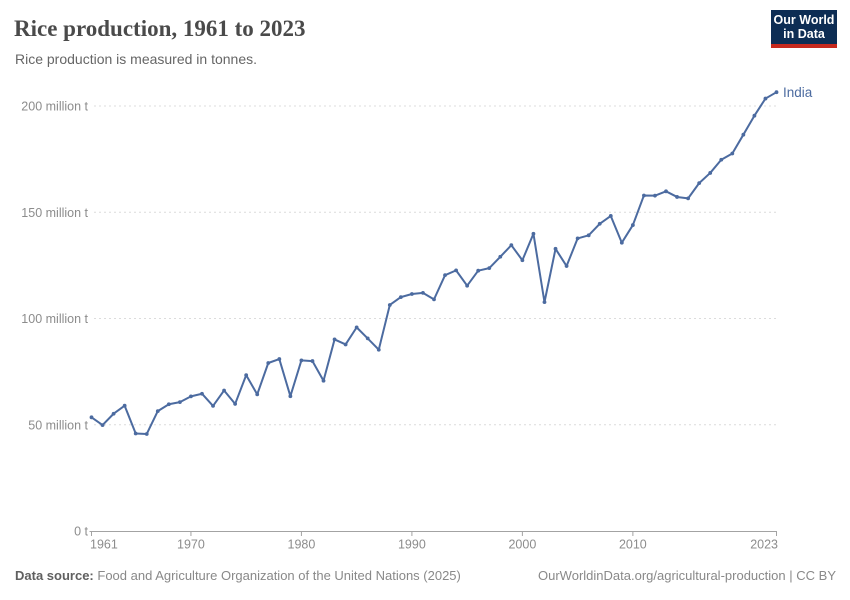 The width and height of the screenshot is (850, 600). I want to click on license-label: CC BY, so click(816, 575).